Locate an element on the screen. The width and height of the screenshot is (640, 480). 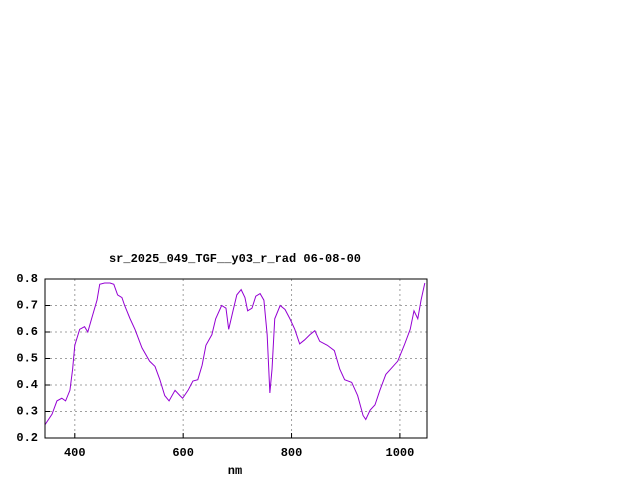
chart-title: sr_2025_049_TGF__y03_r_rad 06-08-00 is located at coordinates (235, 259).